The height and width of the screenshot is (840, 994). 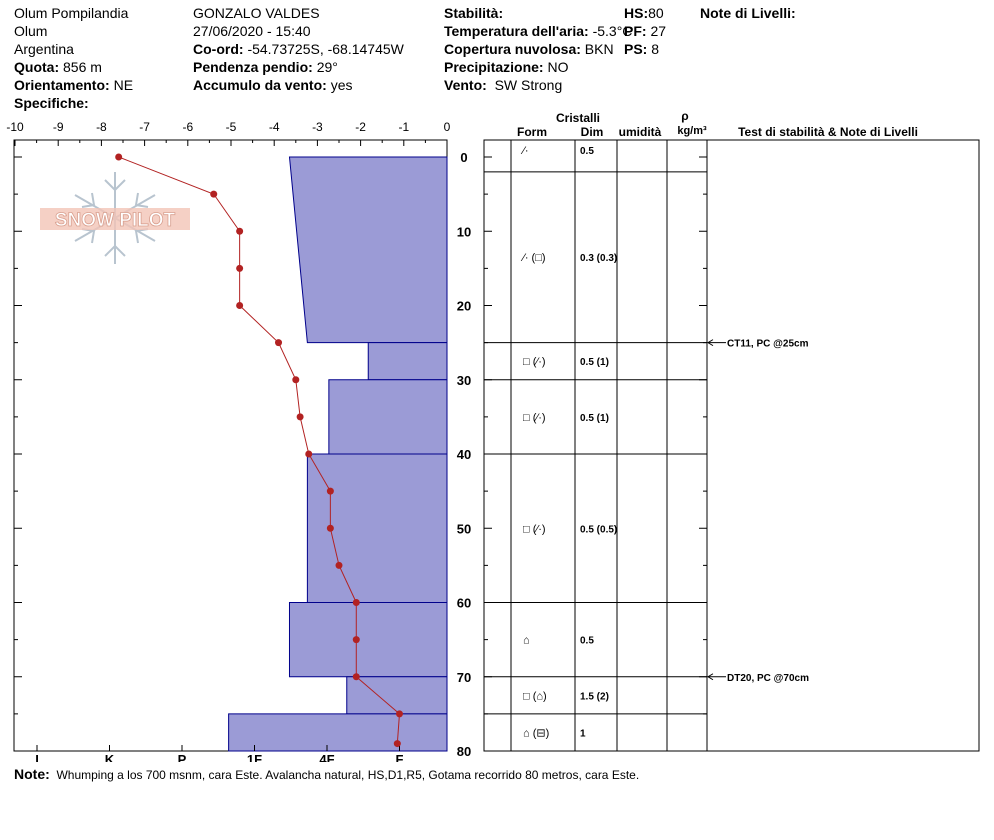 What do you see at coordinates (82, 67) in the screenshot?
I see `elevation-value: 856 m` at bounding box center [82, 67].